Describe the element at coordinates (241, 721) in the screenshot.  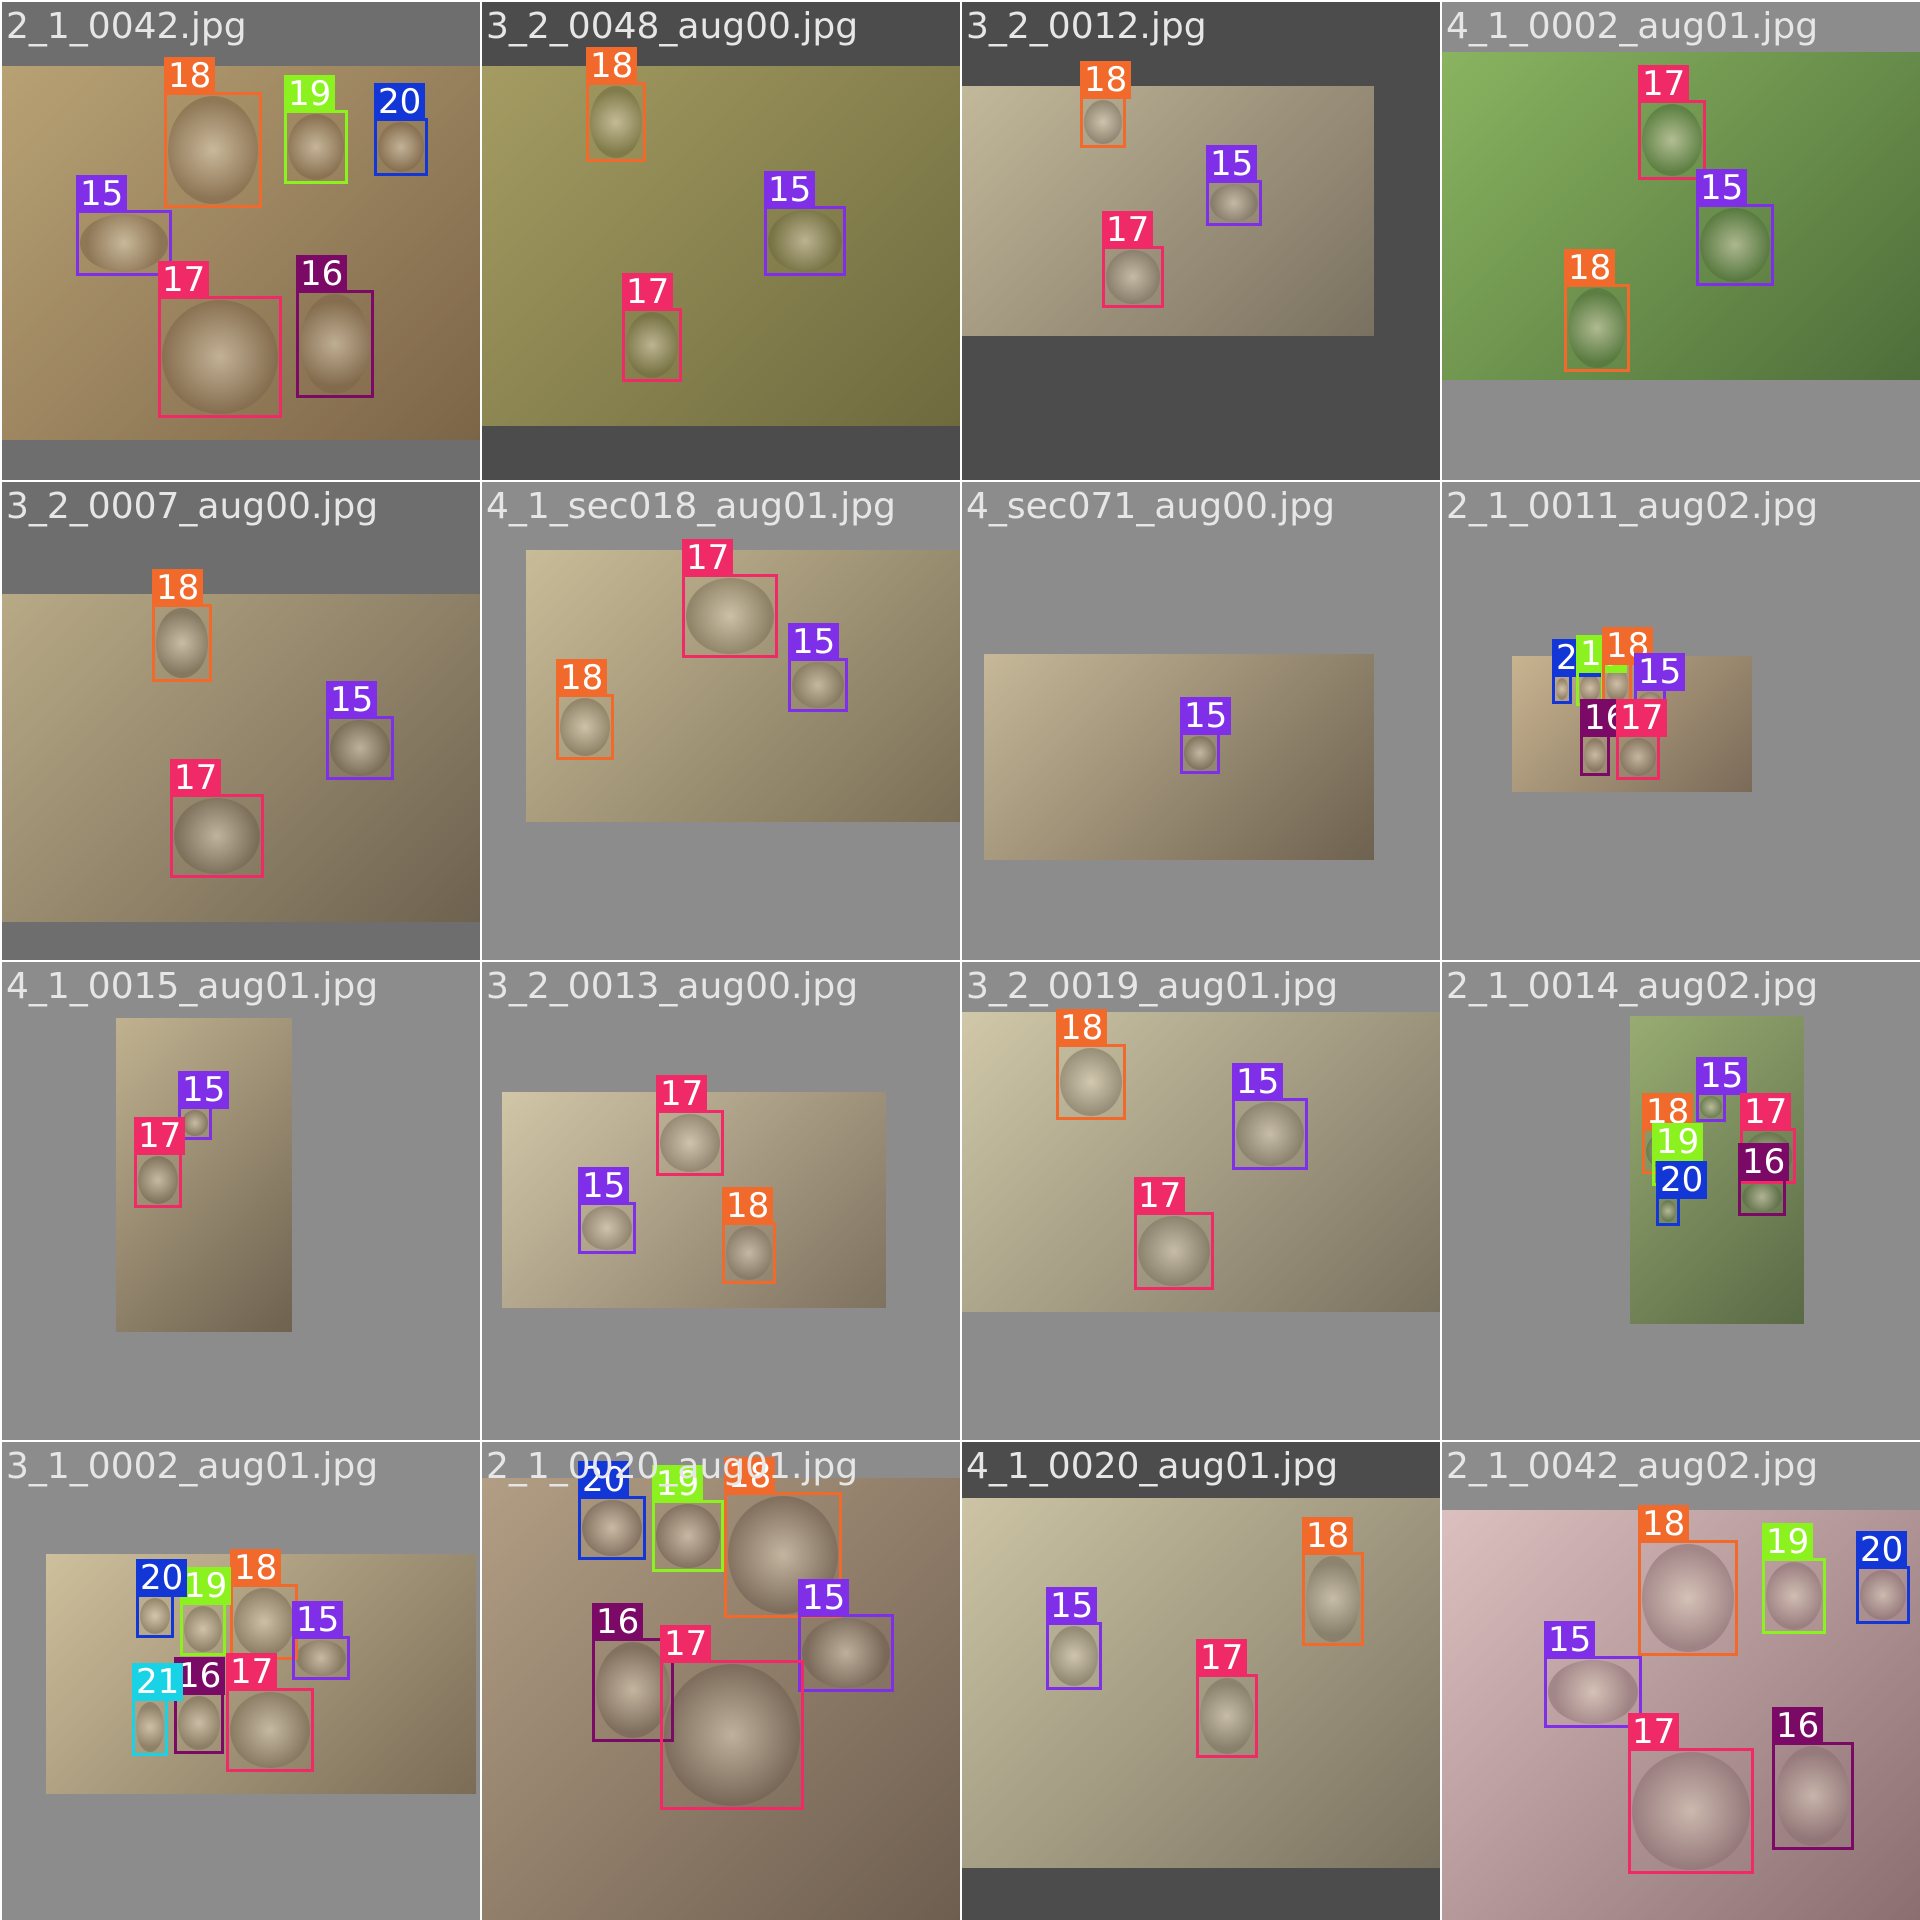
I see `image-tile: 18 15 17 3_2_0007_aug00.jpg` at that location.